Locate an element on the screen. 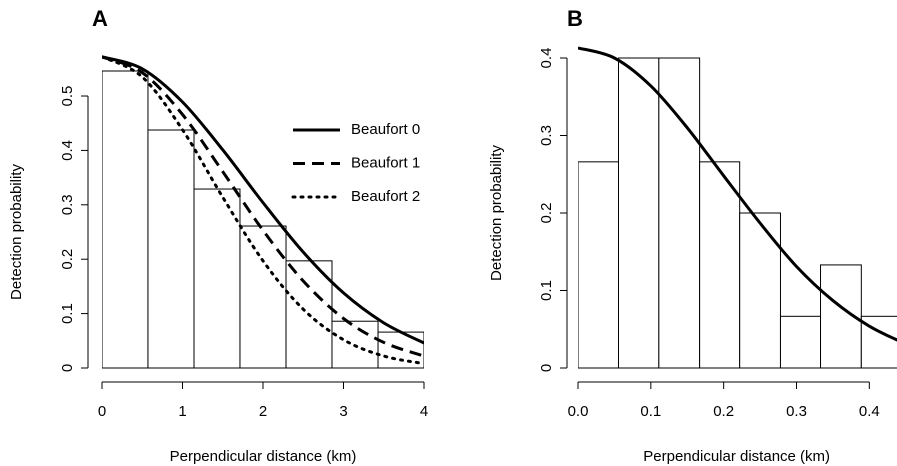  x-tick-label: 4 is located at coordinates (424, 411).